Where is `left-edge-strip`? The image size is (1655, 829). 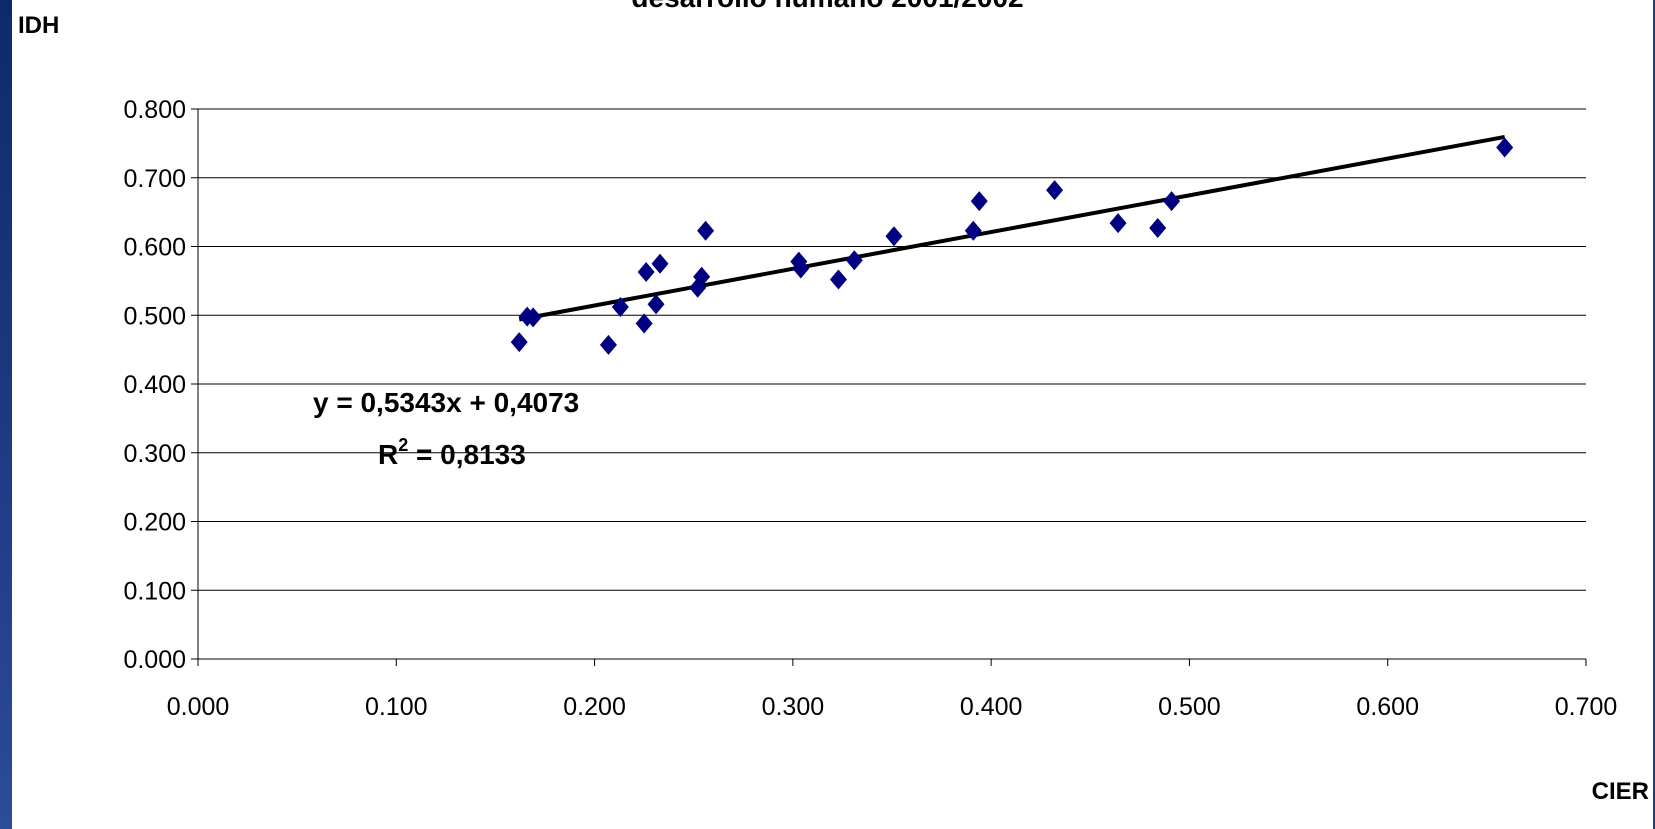 left-edge-strip is located at coordinates (6, 414).